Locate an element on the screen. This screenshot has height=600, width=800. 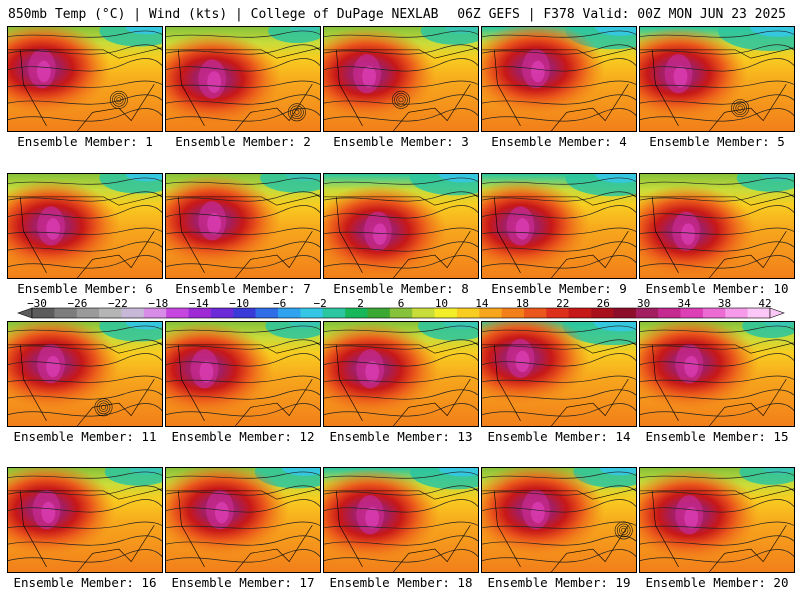
member-label: Ensemble Member: 9 is located at coordinates (559, 288).